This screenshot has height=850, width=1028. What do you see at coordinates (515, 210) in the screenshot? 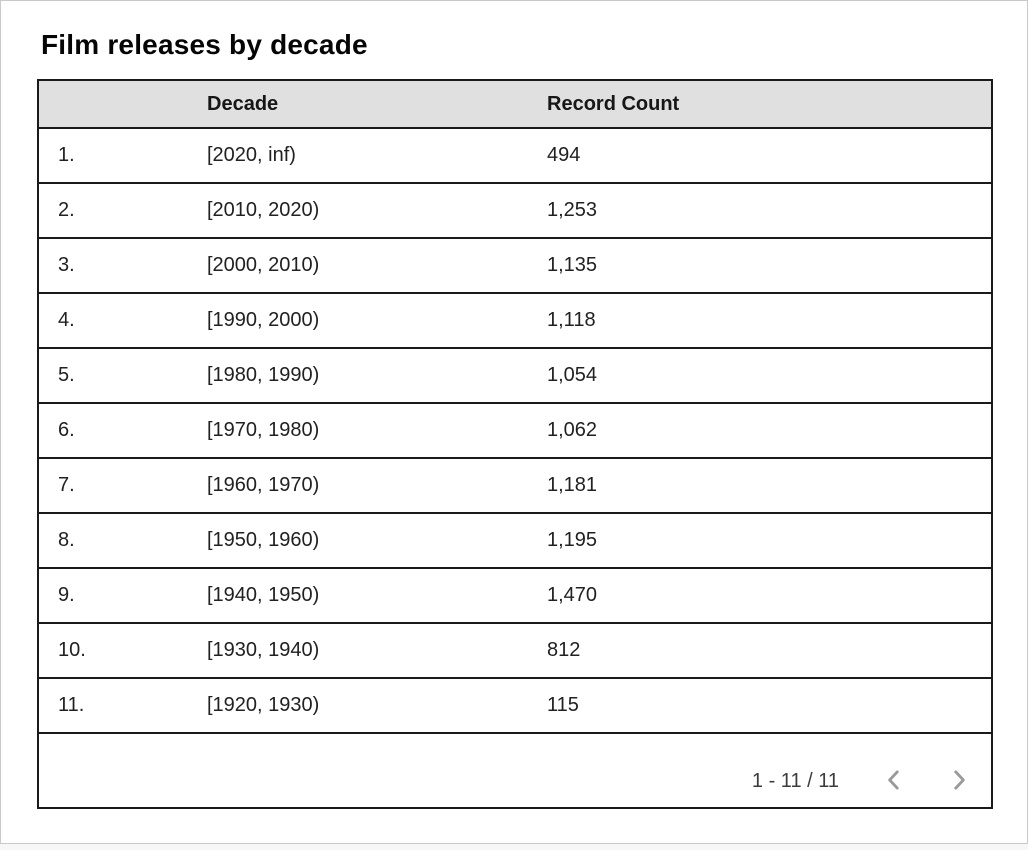
I see `table-row: 2. [2010, 2020) 1,253` at bounding box center [515, 210].